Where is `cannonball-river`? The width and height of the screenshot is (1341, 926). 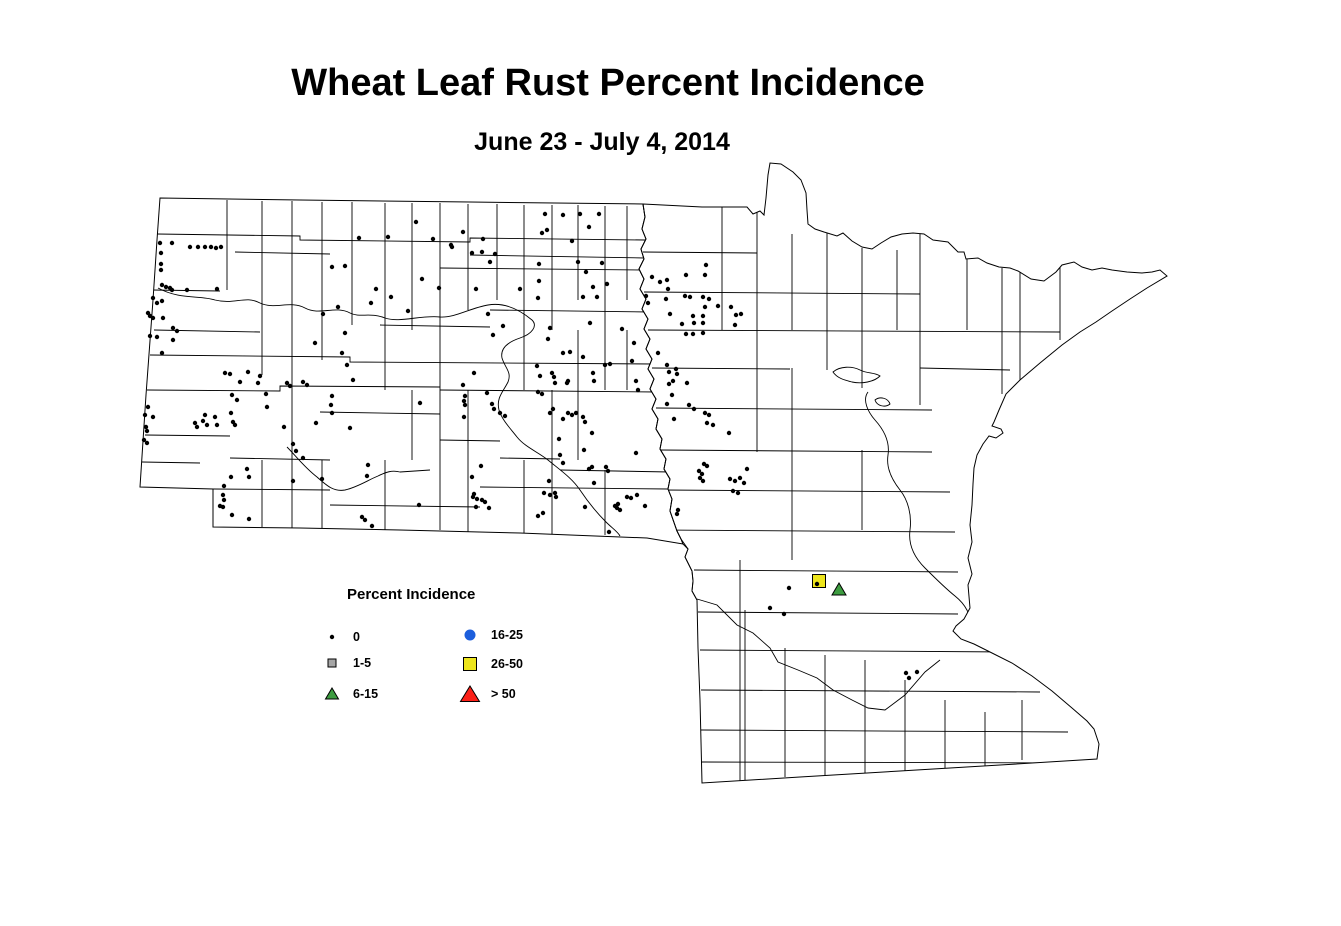
cannonball-river is located at coordinates (358, 468).